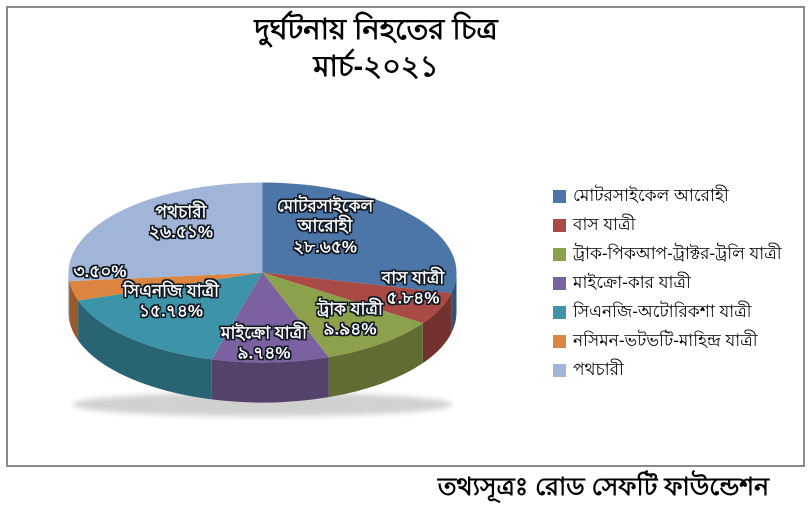 This screenshot has width=811, height=510. I want to click on legend-item-label: নসিমন-ভটভটি-মাহিন্দ্র যাত্রী, so click(665, 340).